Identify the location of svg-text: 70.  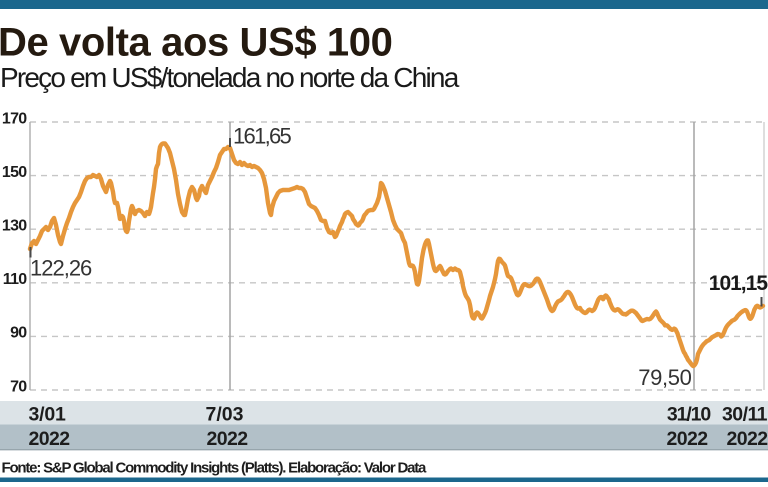
(18, 386).